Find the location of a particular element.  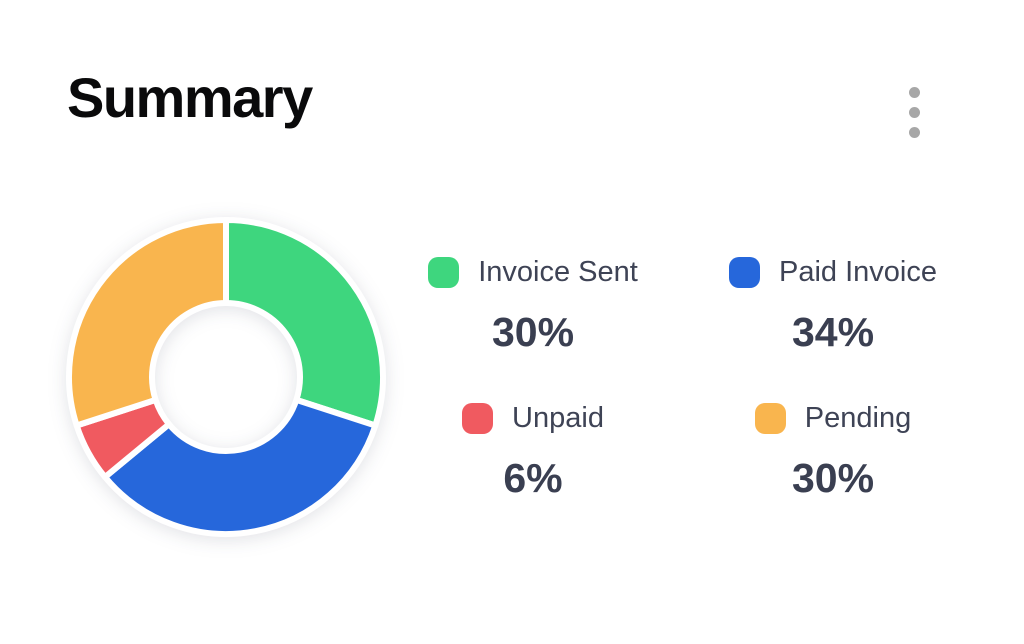

donut-slice-invoice-sent is located at coordinates (304, 323).